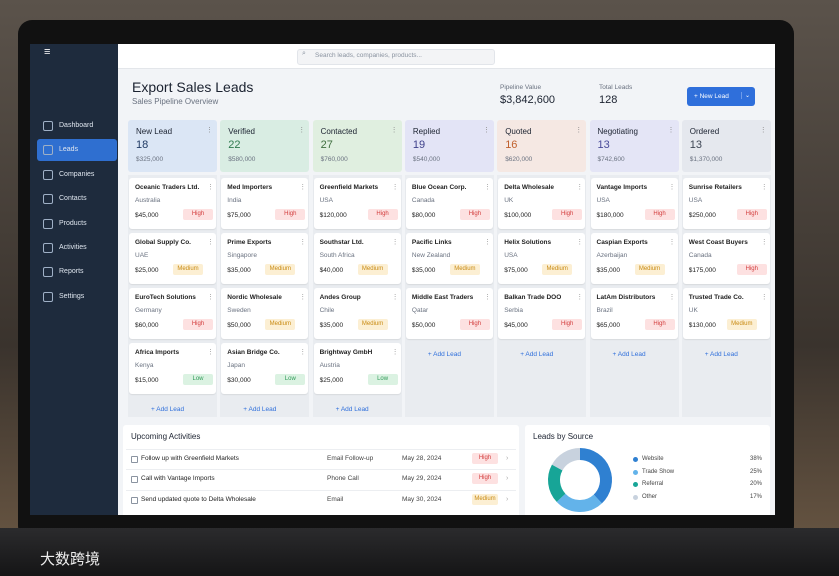  Describe the element at coordinates (702, 325) in the screenshot. I see `deal-value: $130,000` at that location.